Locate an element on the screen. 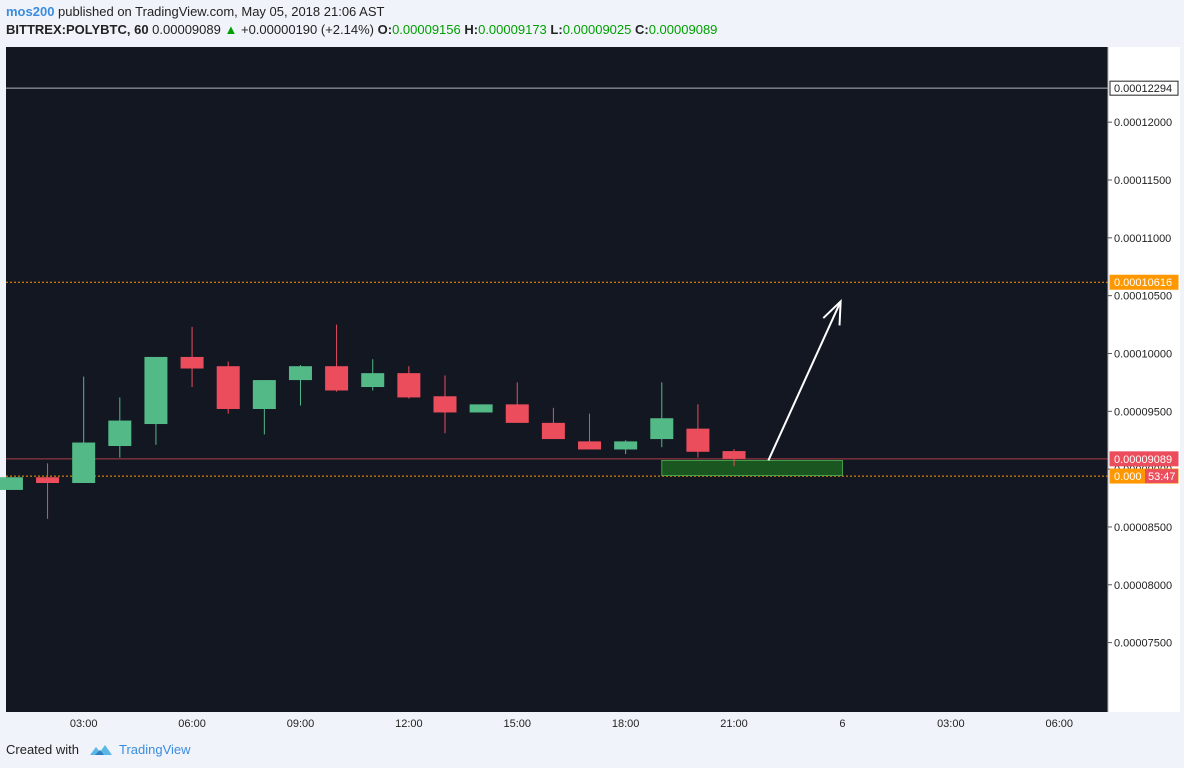  open-label: O: is located at coordinates (385, 29).